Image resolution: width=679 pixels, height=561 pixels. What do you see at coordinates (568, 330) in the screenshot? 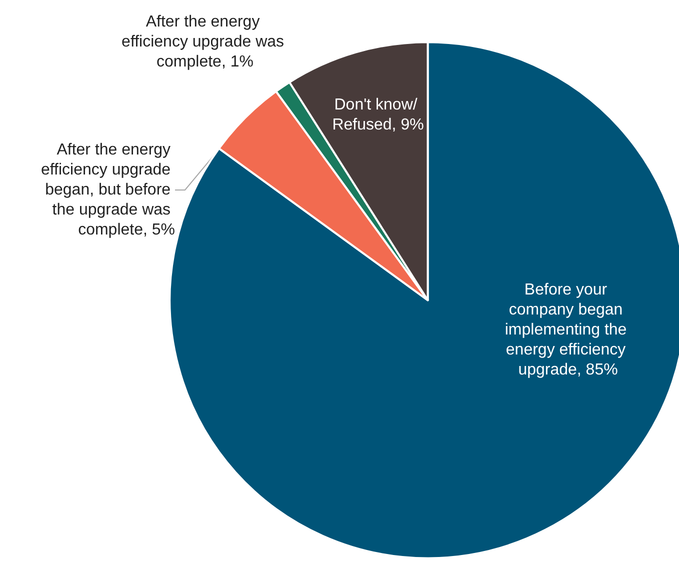
I see `slice-label: Before your company began implementing the energy efficiency upgrade, 85%` at bounding box center [568, 330].